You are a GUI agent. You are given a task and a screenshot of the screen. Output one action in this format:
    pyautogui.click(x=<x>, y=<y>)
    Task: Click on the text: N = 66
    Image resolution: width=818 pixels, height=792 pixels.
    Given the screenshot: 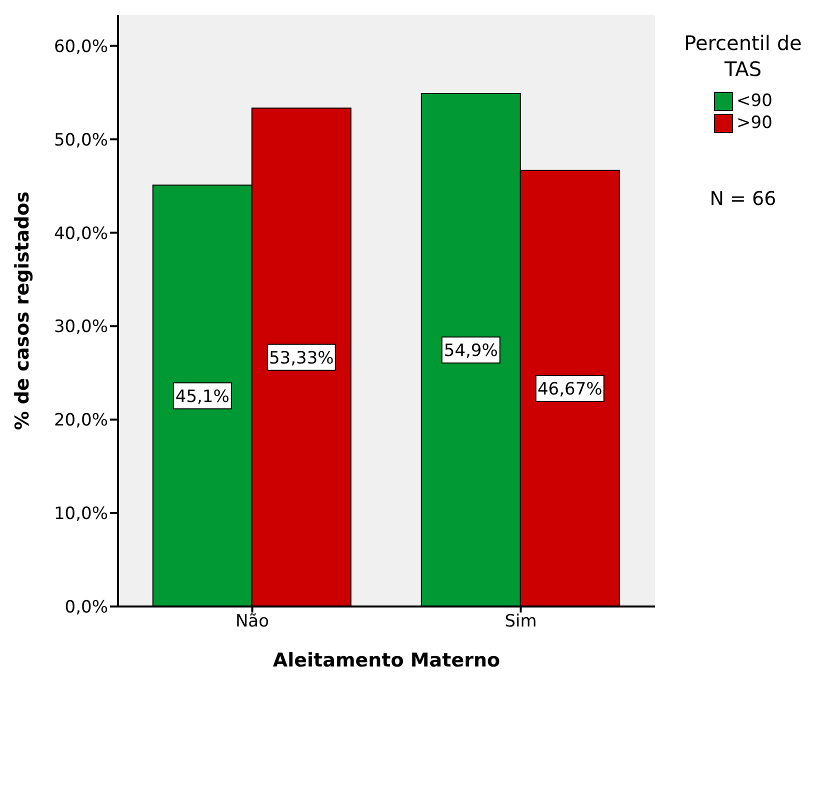 What is the action you would take?
    pyautogui.click(x=743, y=199)
    